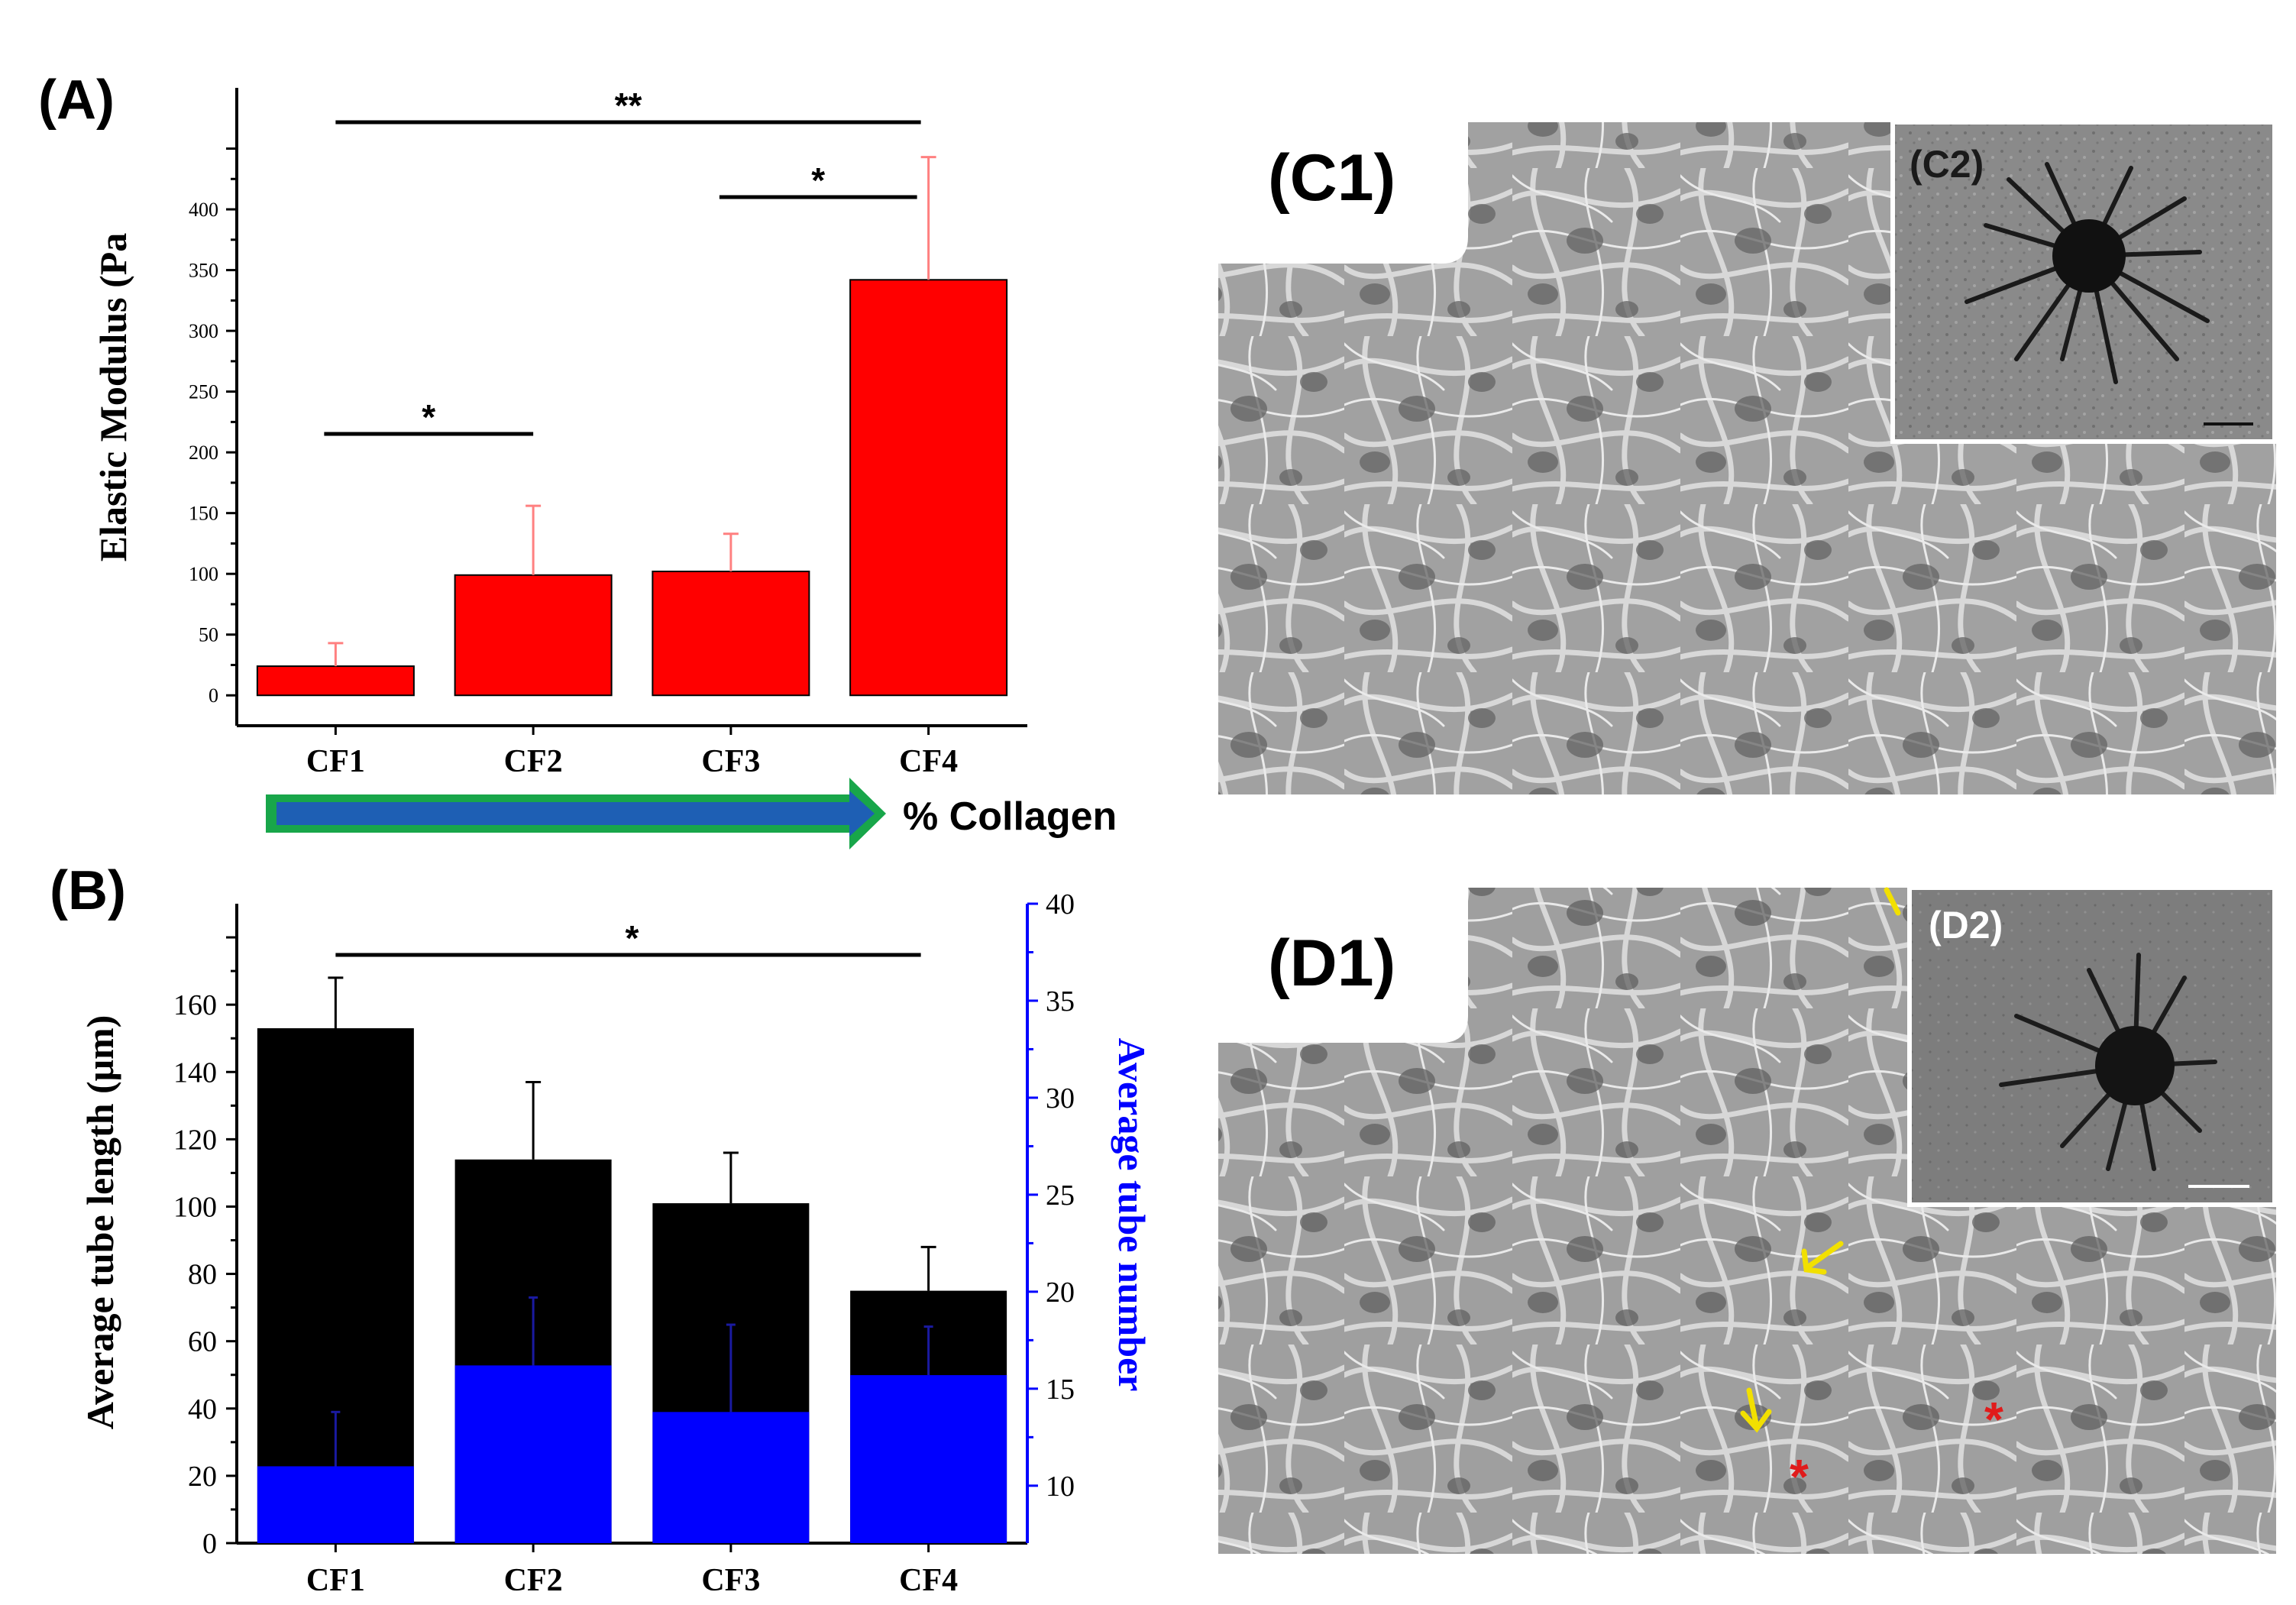 The width and height of the screenshot is (2296, 1605). Describe the element at coordinates (203, 210) in the screenshot. I see `y-tick-label: 400` at that location.